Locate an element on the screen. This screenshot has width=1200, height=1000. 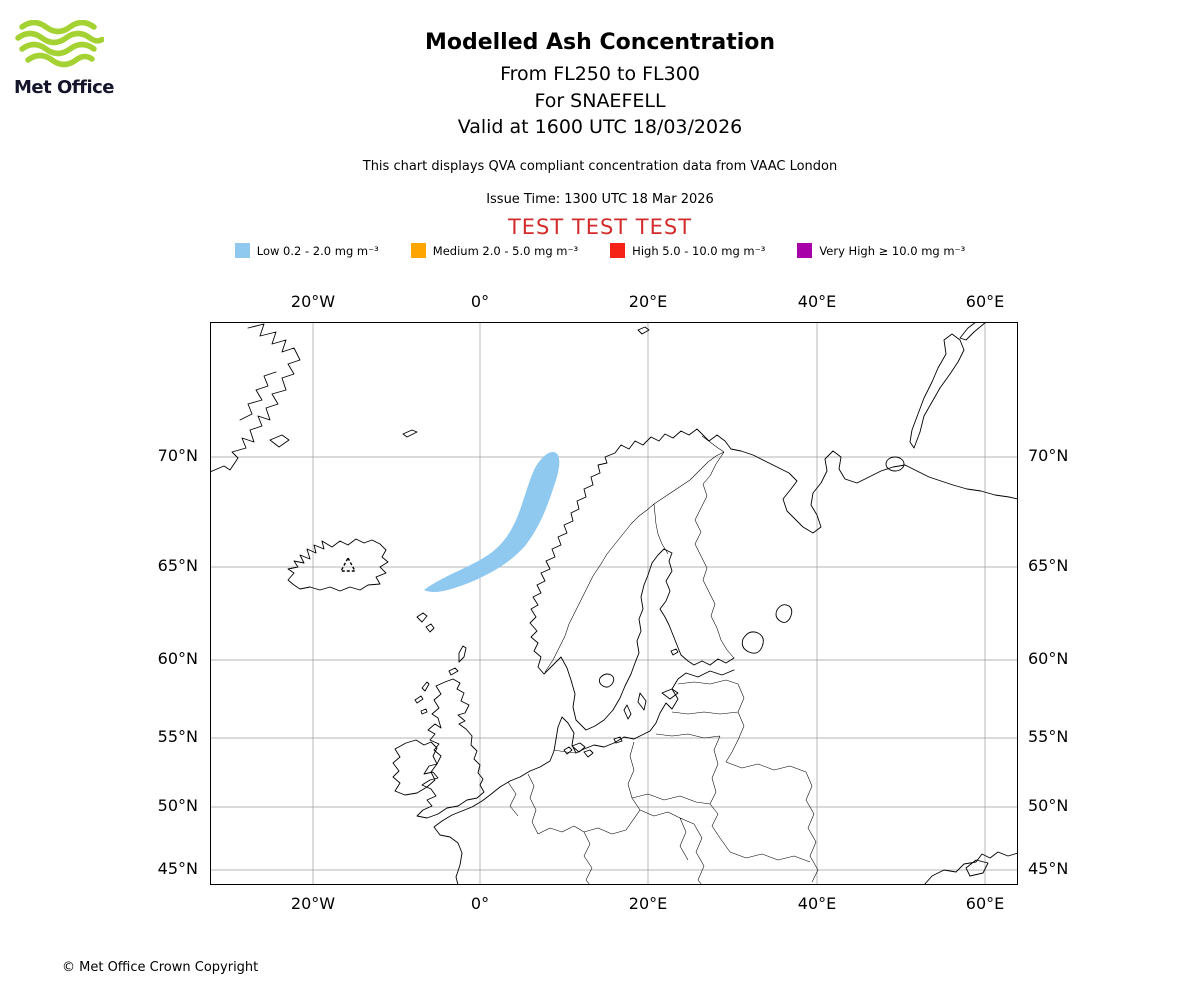
legend-label-medium: Medium 2.0 - 5.0 mg m⁻³ is located at coordinates (505, 250).